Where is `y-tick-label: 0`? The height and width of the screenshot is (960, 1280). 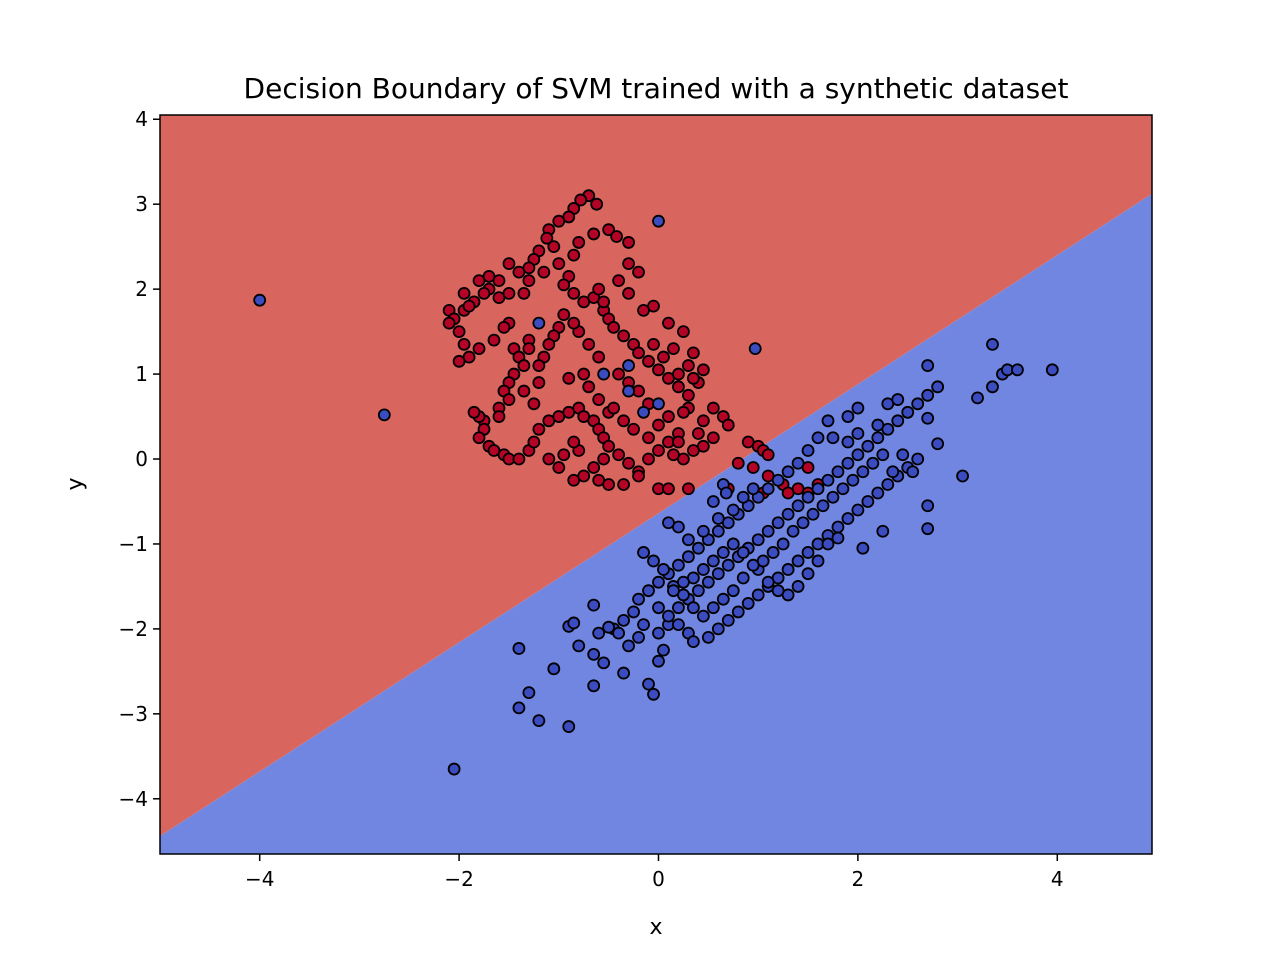 y-tick-label: 0 is located at coordinates (141, 459).